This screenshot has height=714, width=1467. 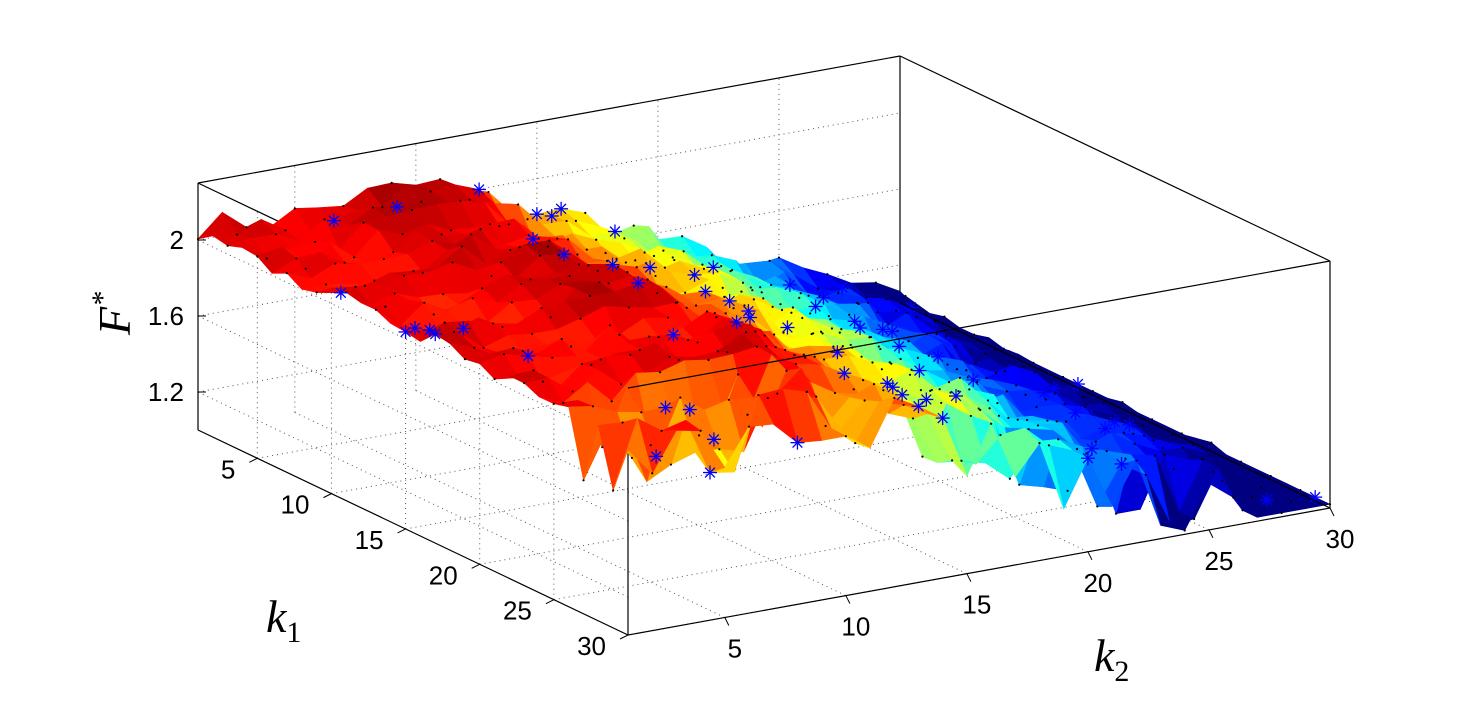 What do you see at coordinates (413, 494) in the screenshot?
I see `grid-line` at bounding box center [413, 494].